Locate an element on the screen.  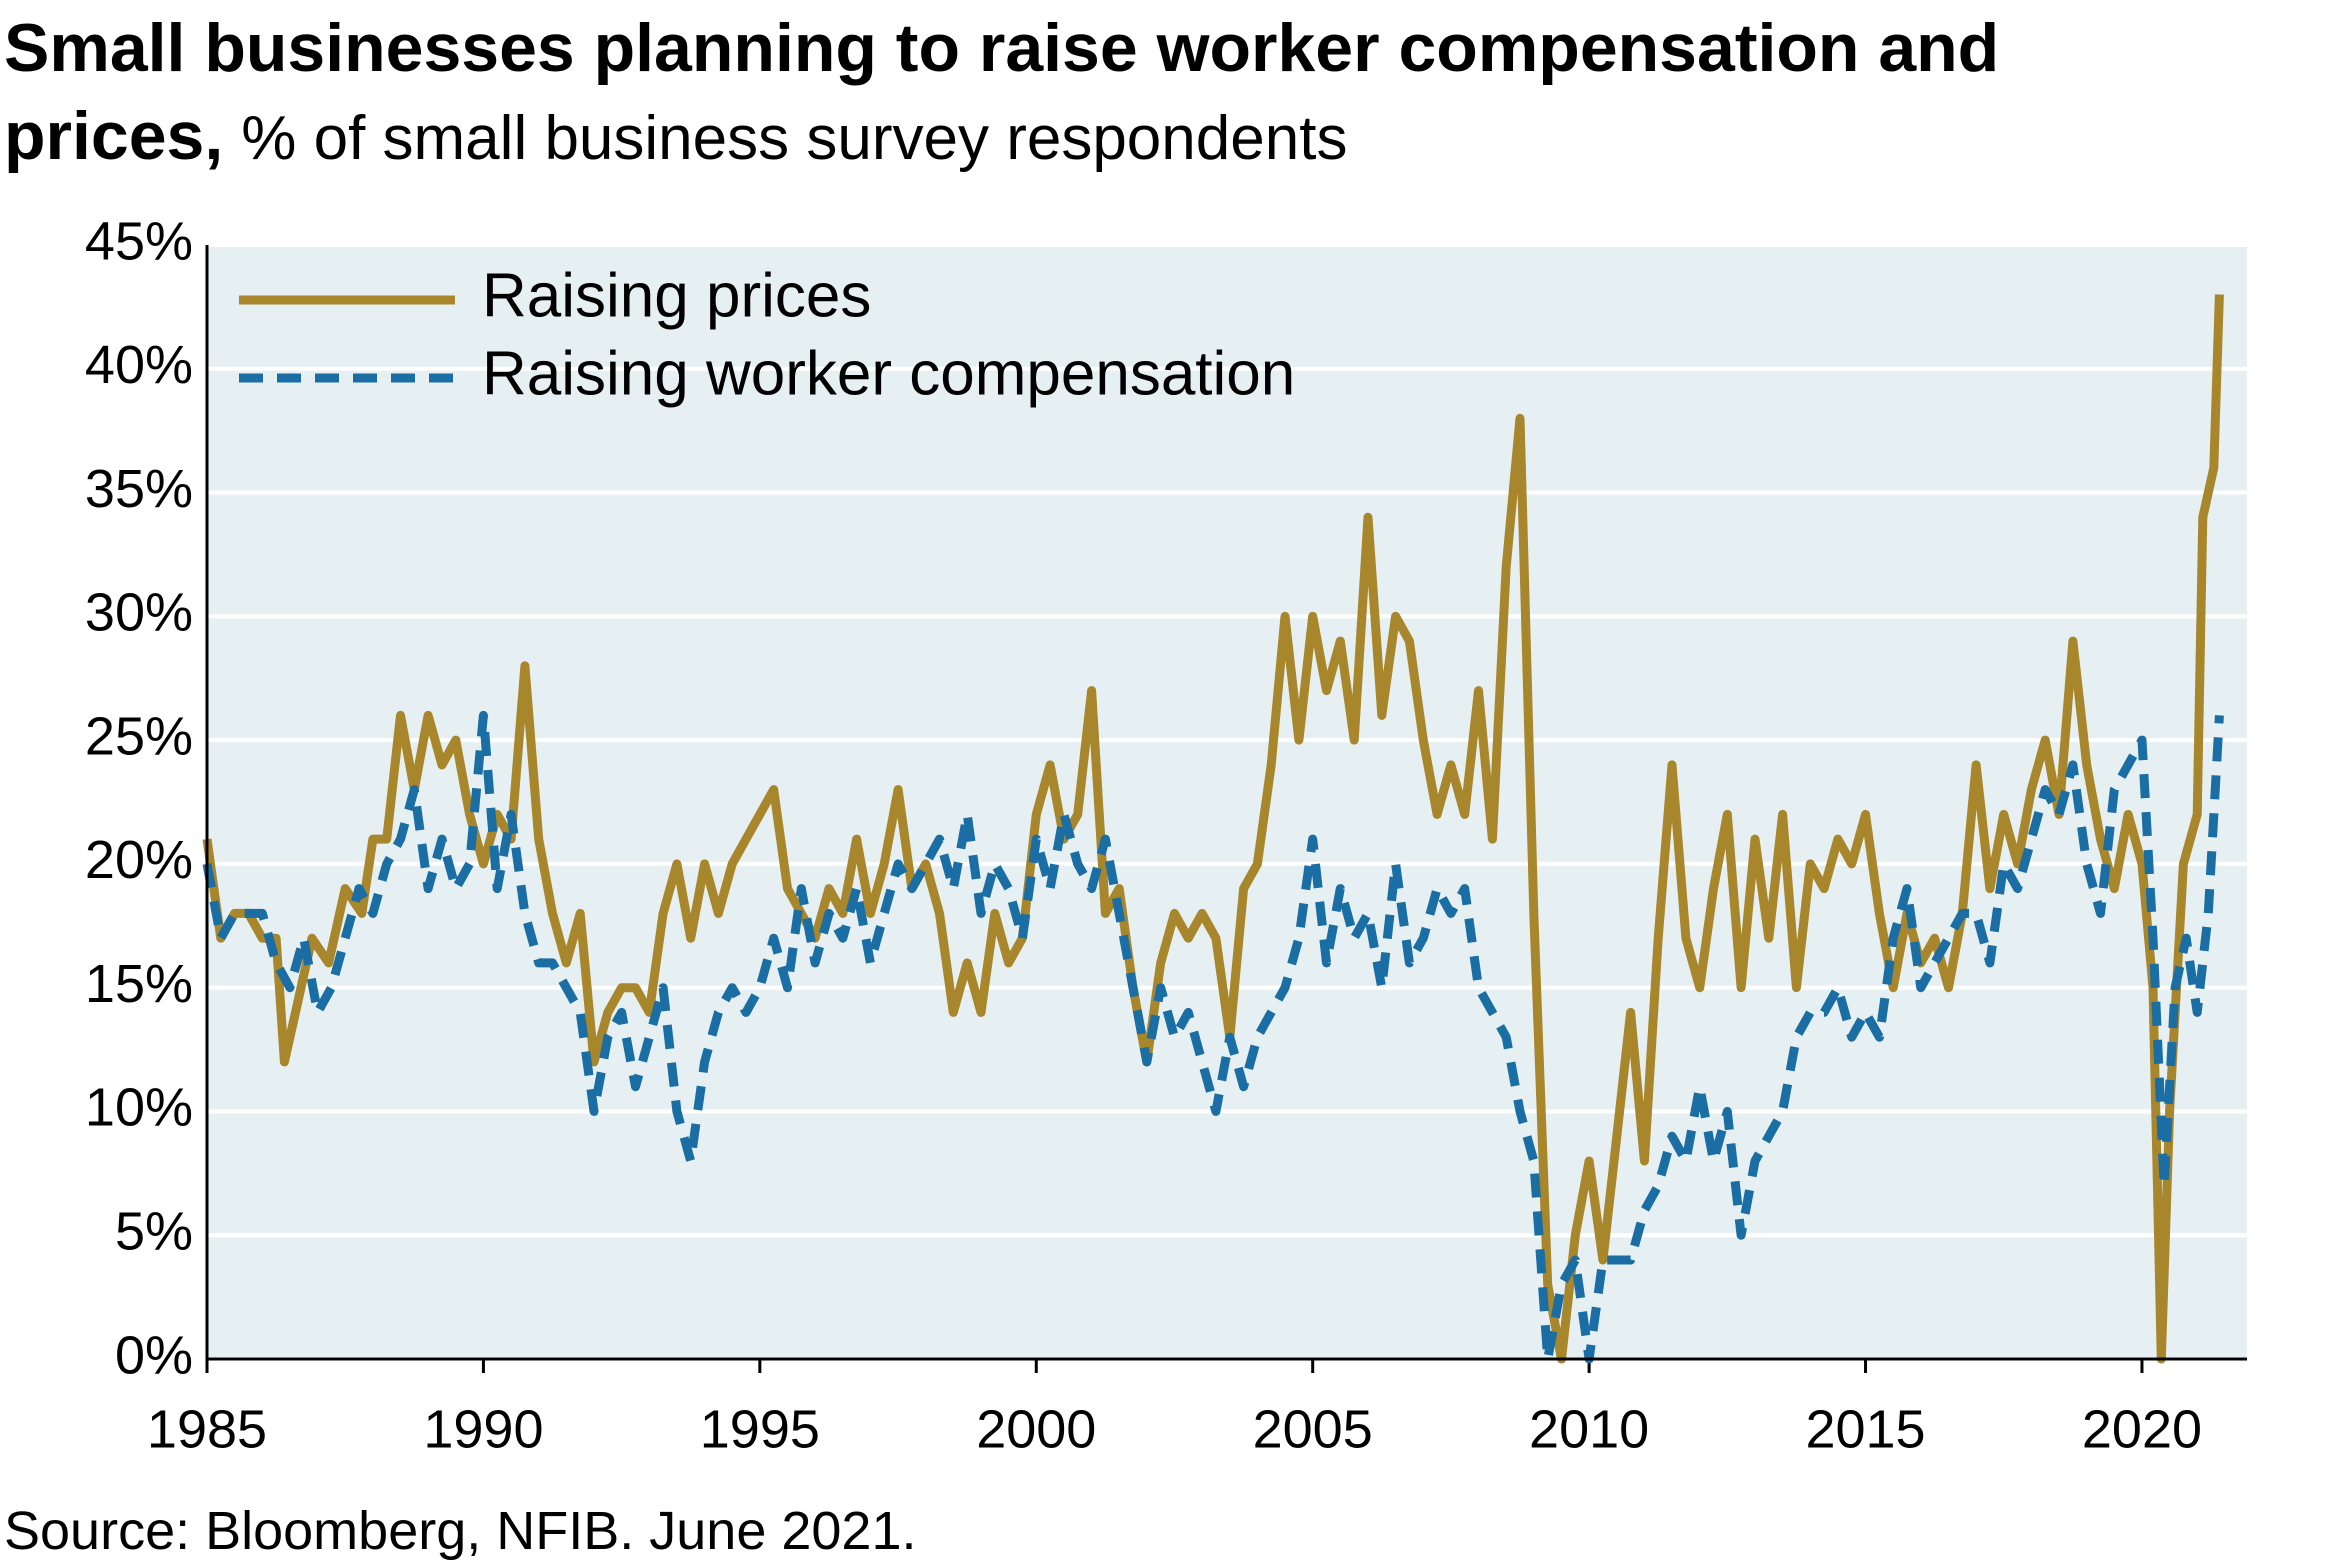
y-tick-label: 30% is located at coordinates (139, 613).